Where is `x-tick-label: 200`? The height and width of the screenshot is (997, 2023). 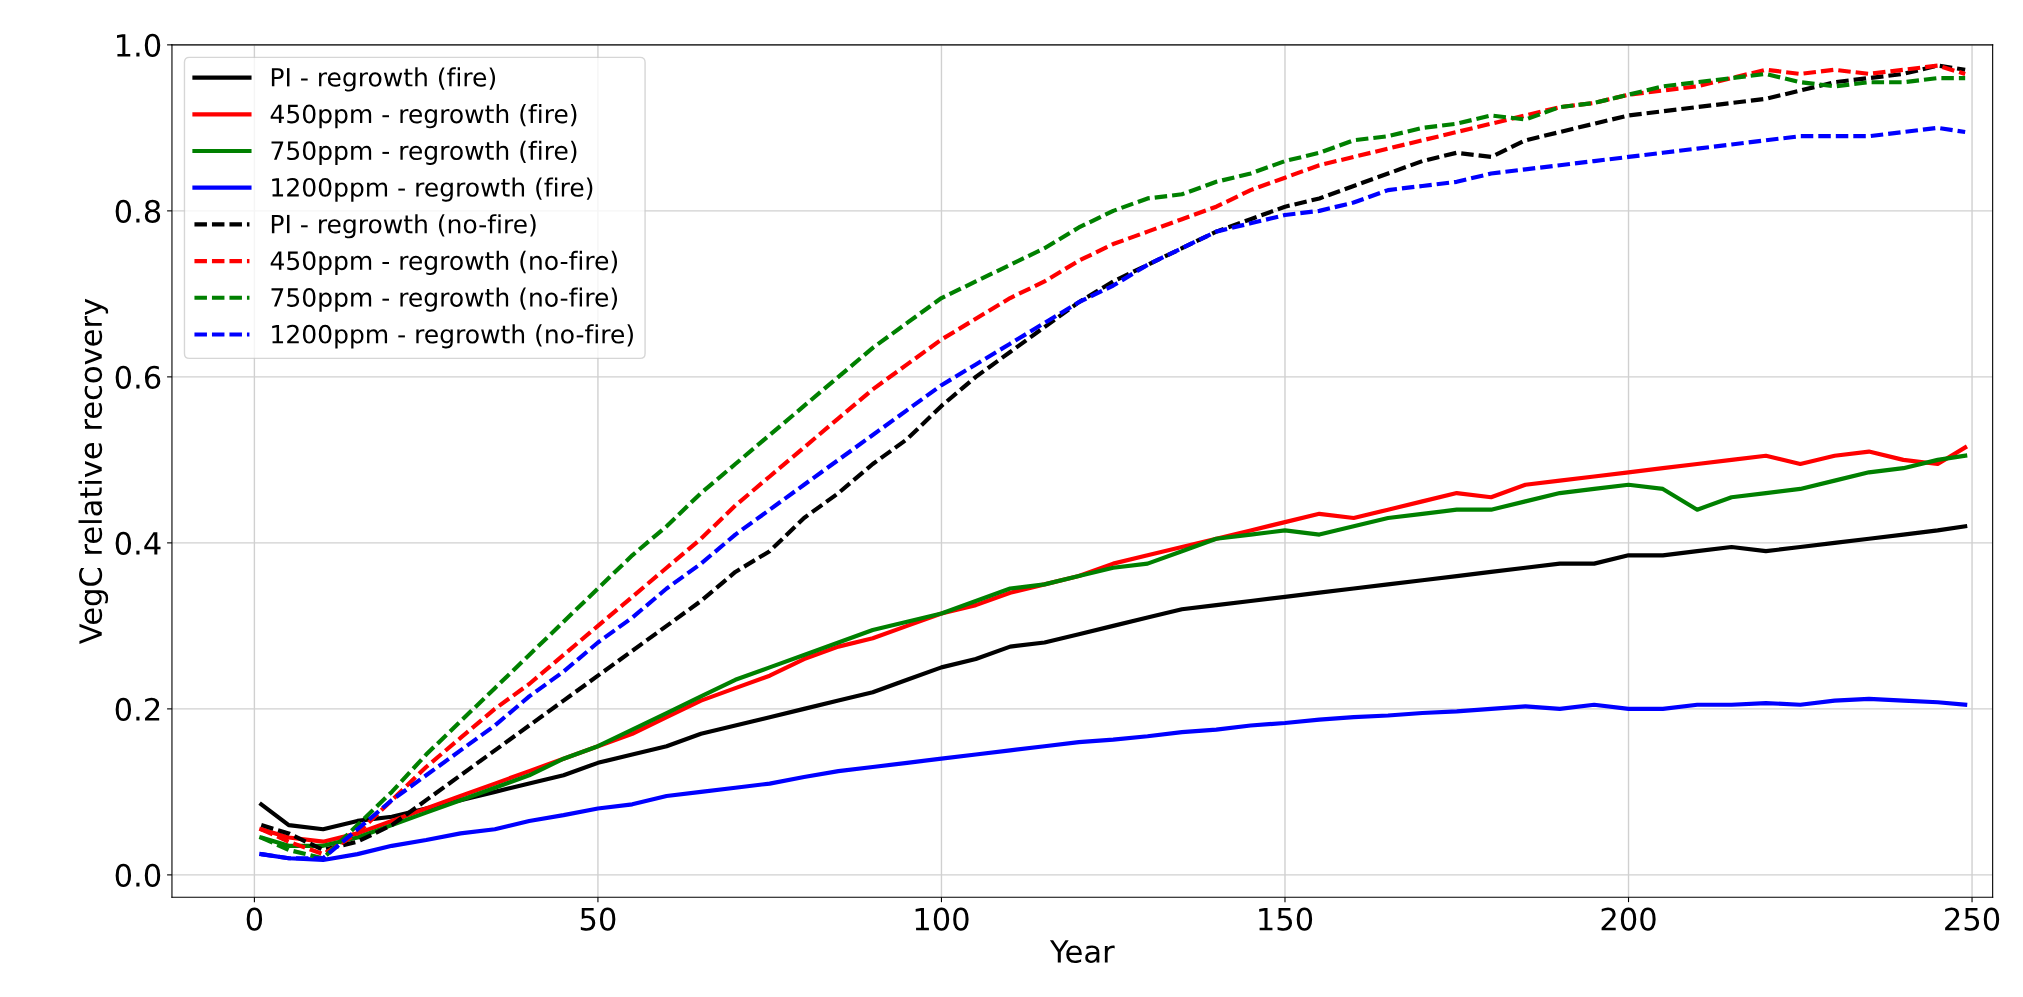
x-tick-label: 200 is located at coordinates (1628, 919).